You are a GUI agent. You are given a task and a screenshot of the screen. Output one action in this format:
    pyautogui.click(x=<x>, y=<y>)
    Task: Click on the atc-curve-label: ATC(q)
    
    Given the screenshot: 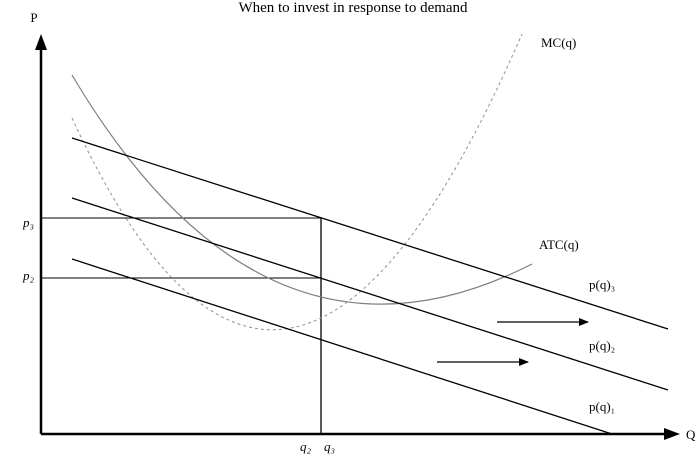 What is the action you would take?
    pyautogui.click(x=559, y=244)
    